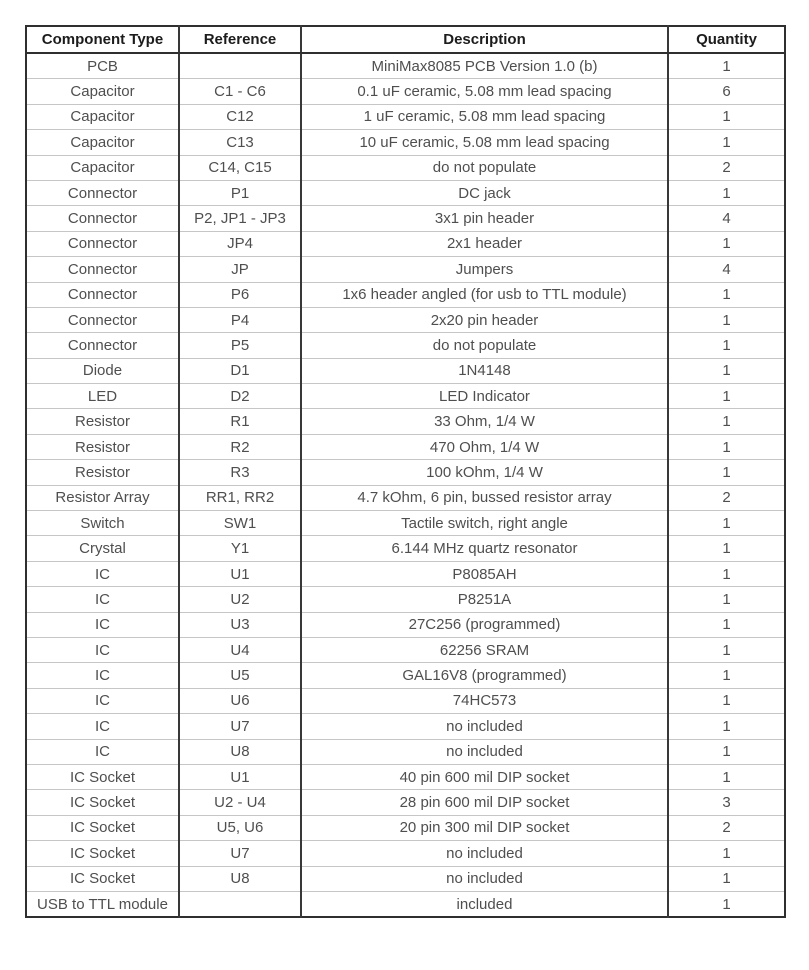 This screenshot has height=970, width=809. What do you see at coordinates (405, 192) in the screenshot?
I see `table-row: Connector P1 DC jack 1` at bounding box center [405, 192].